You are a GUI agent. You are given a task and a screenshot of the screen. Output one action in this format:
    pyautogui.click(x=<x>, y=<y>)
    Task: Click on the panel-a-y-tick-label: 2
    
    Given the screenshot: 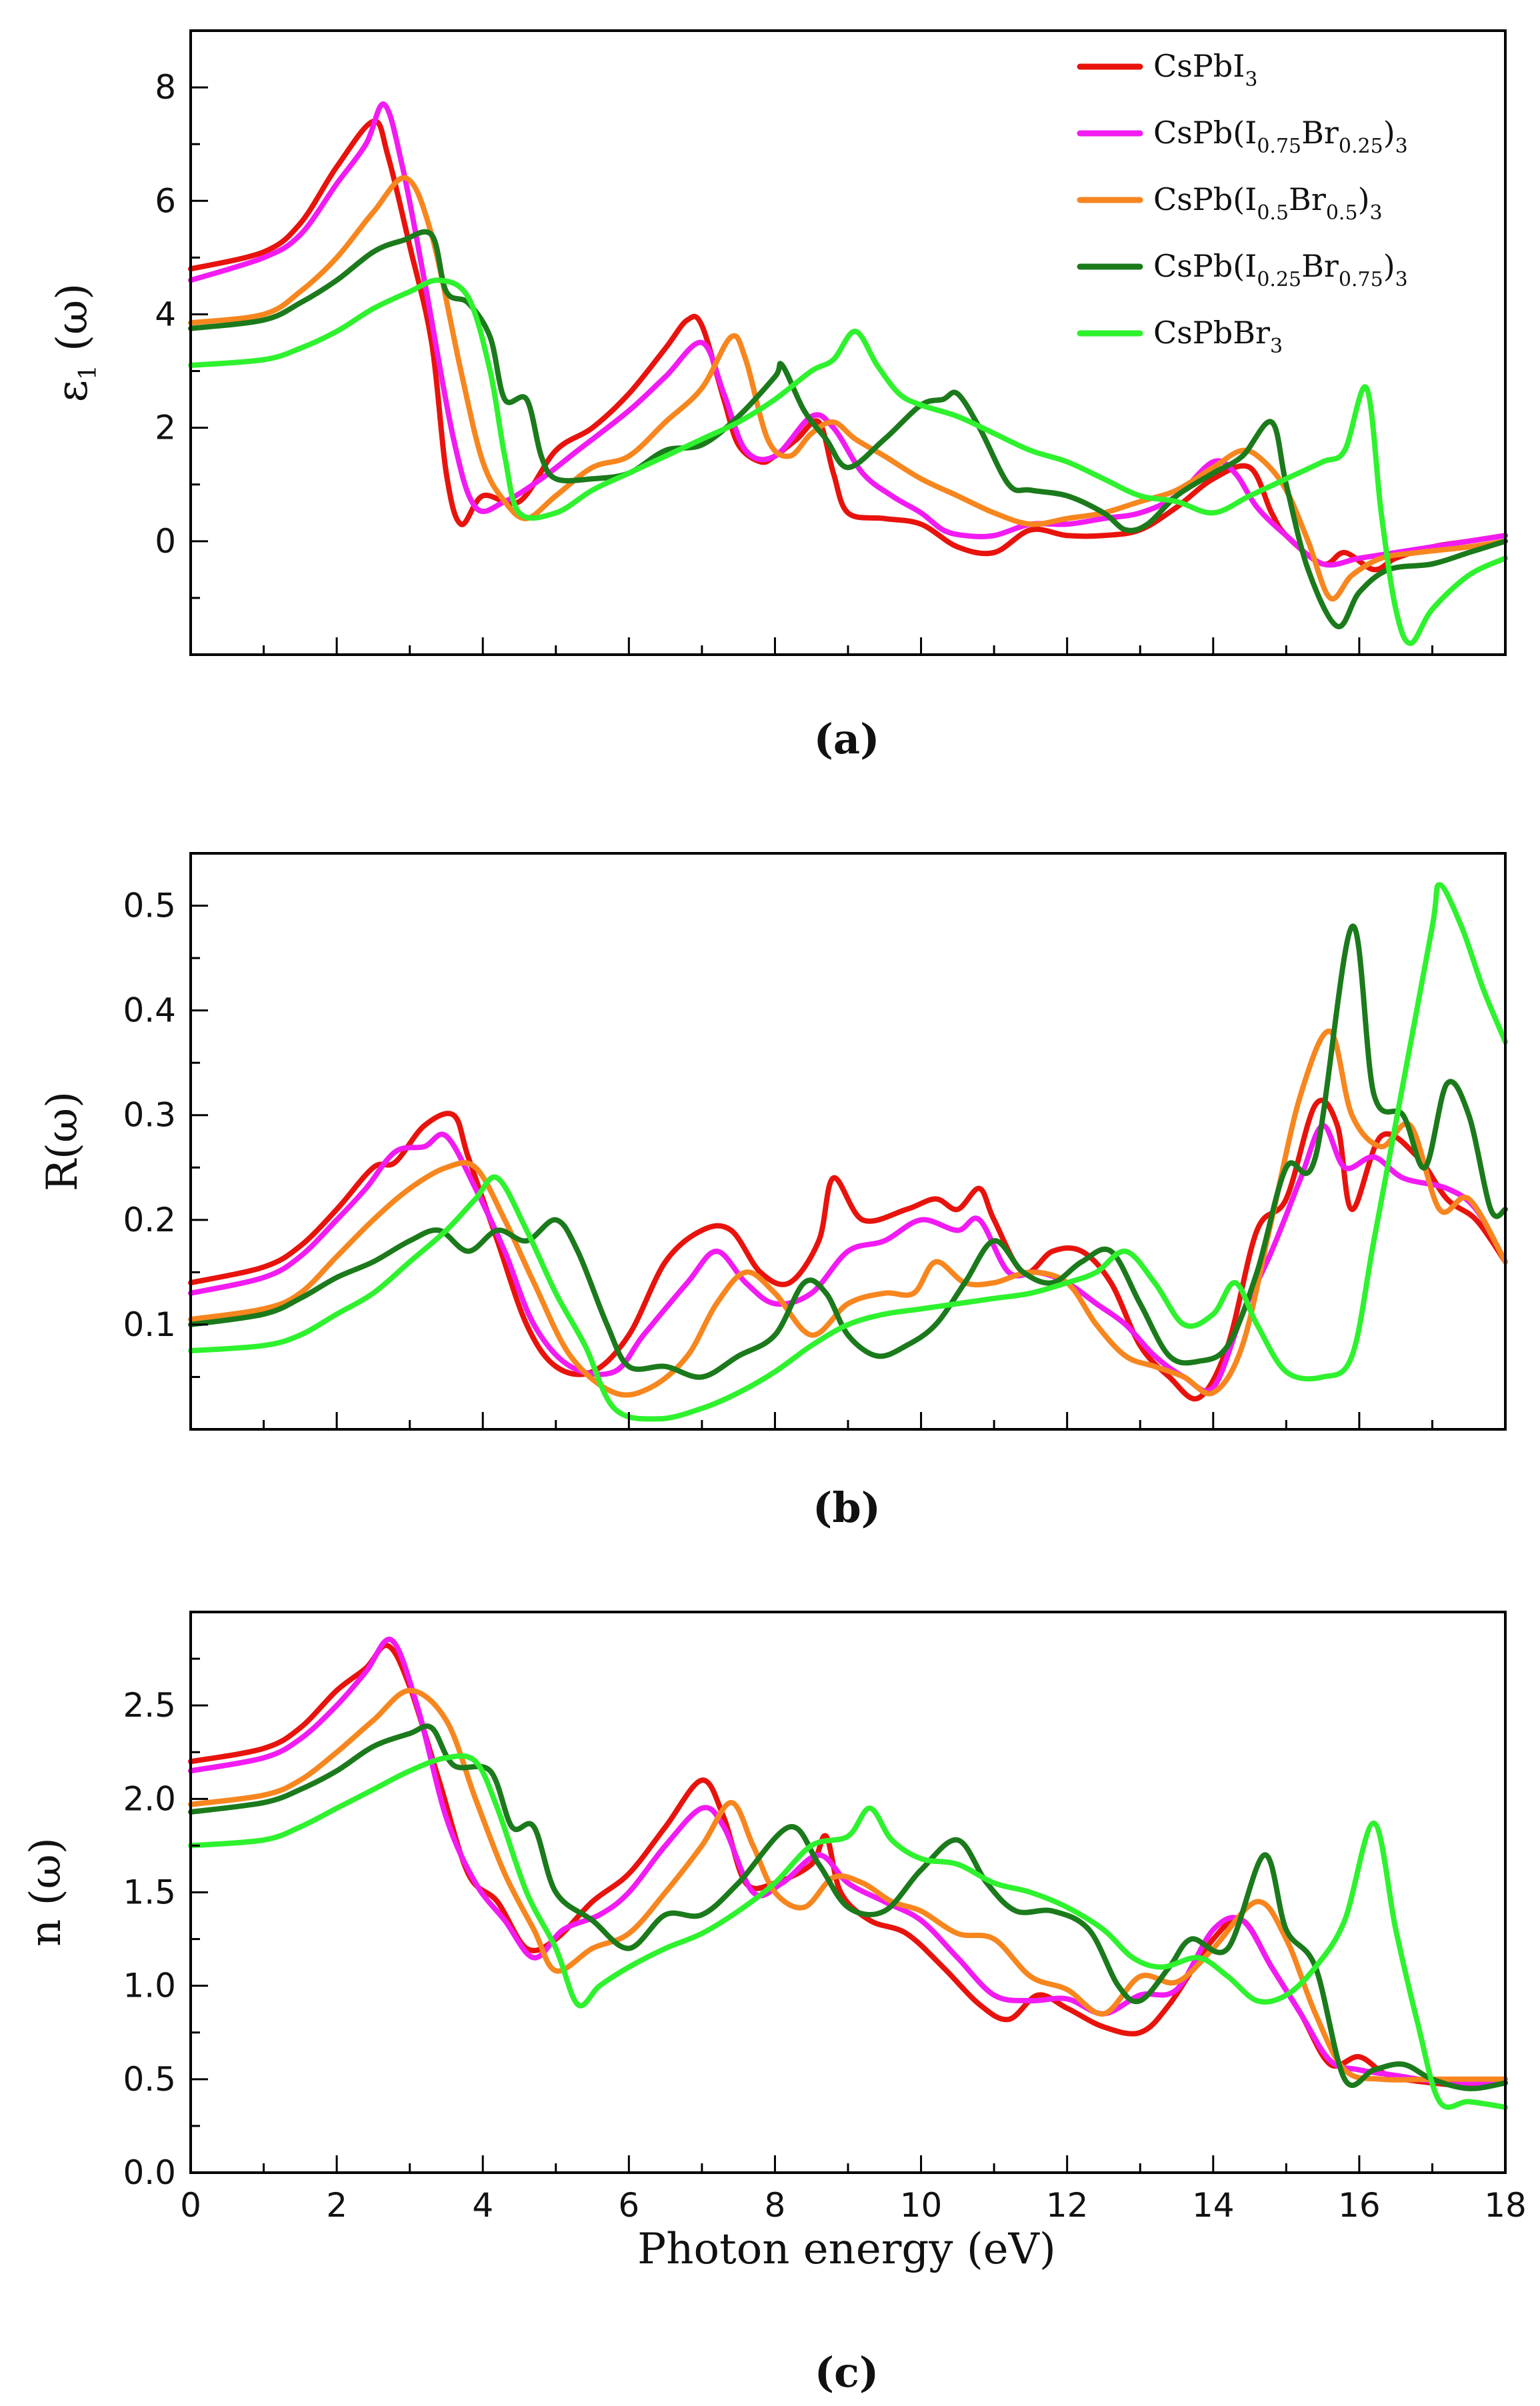 What is the action you would take?
    pyautogui.click(x=165, y=428)
    